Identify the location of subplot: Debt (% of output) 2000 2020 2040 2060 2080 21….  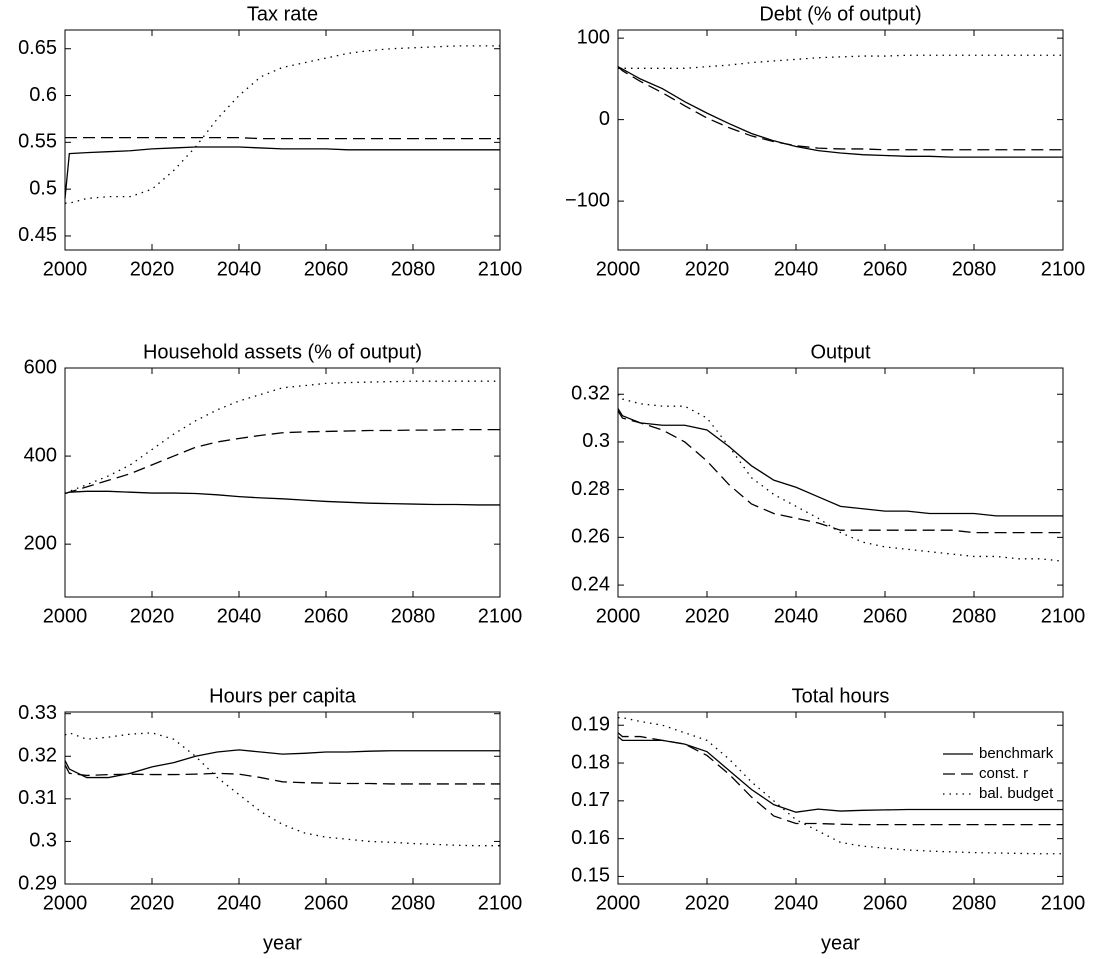
(825, 141).